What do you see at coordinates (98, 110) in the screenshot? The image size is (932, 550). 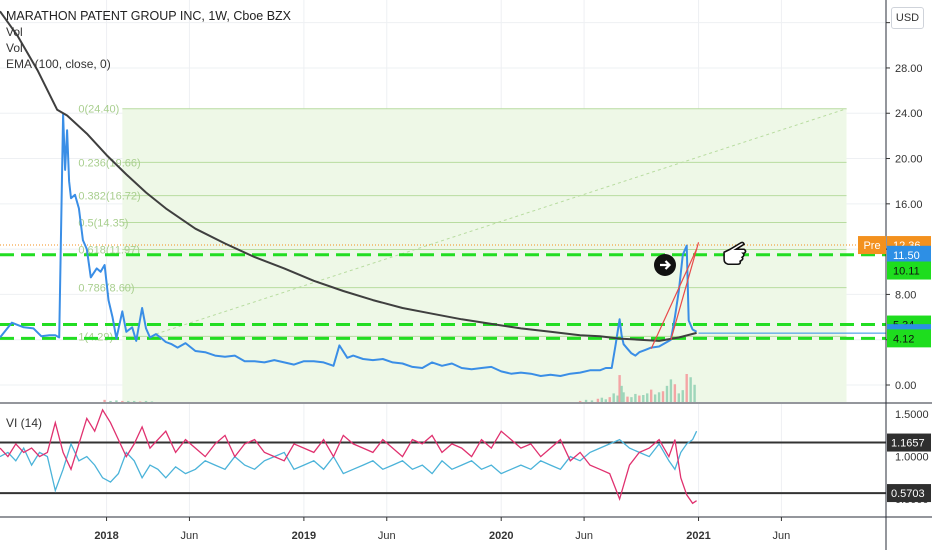 I see `fib-level-label: 0(24.40)` at bounding box center [98, 110].